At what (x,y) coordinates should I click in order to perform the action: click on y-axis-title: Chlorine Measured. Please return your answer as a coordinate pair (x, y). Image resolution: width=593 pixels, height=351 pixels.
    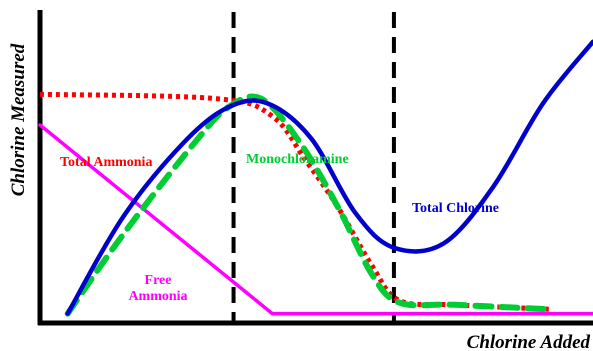
    Looking at the image, I should click on (18, 119).